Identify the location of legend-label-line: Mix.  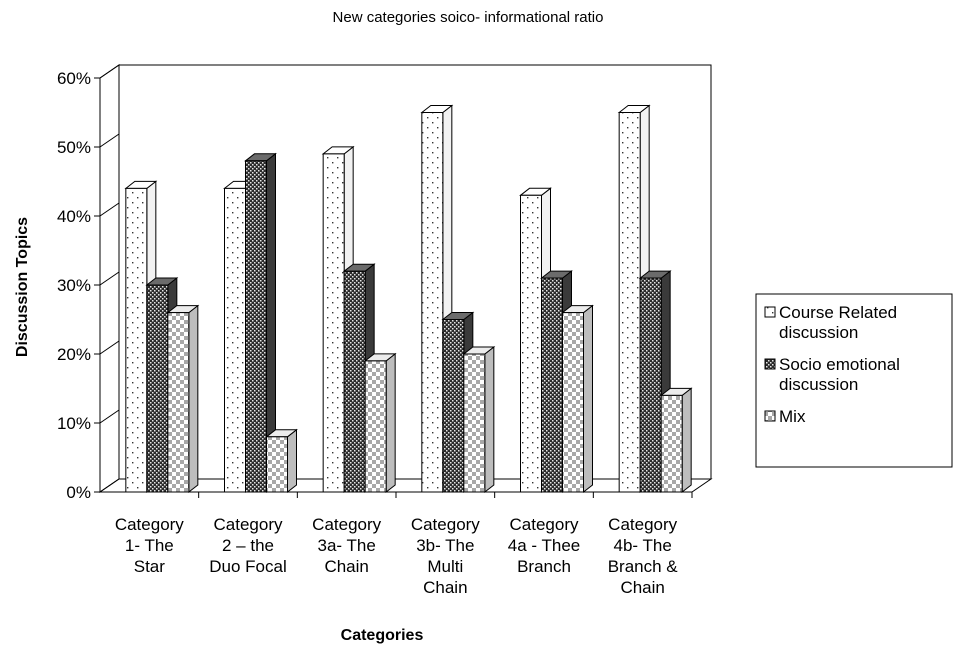
(792, 416).